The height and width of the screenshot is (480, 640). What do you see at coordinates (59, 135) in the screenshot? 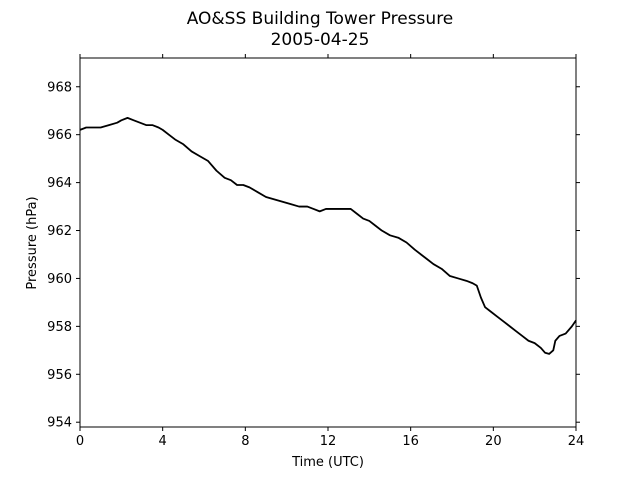
I see `y-tick-label: 966` at bounding box center [59, 135].